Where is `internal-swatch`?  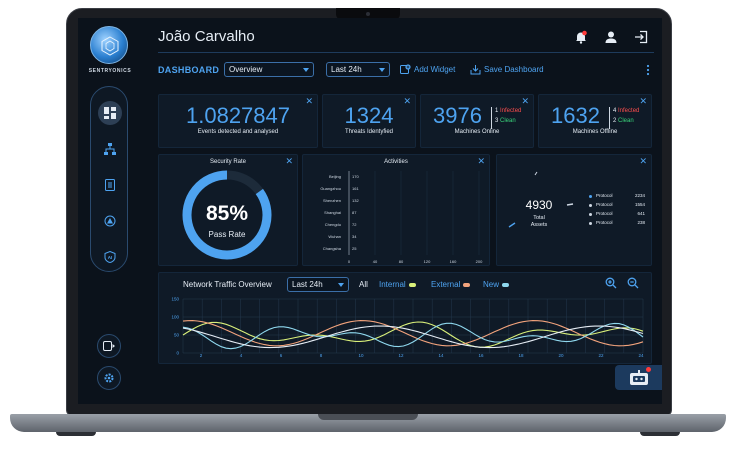 internal-swatch is located at coordinates (412, 284).